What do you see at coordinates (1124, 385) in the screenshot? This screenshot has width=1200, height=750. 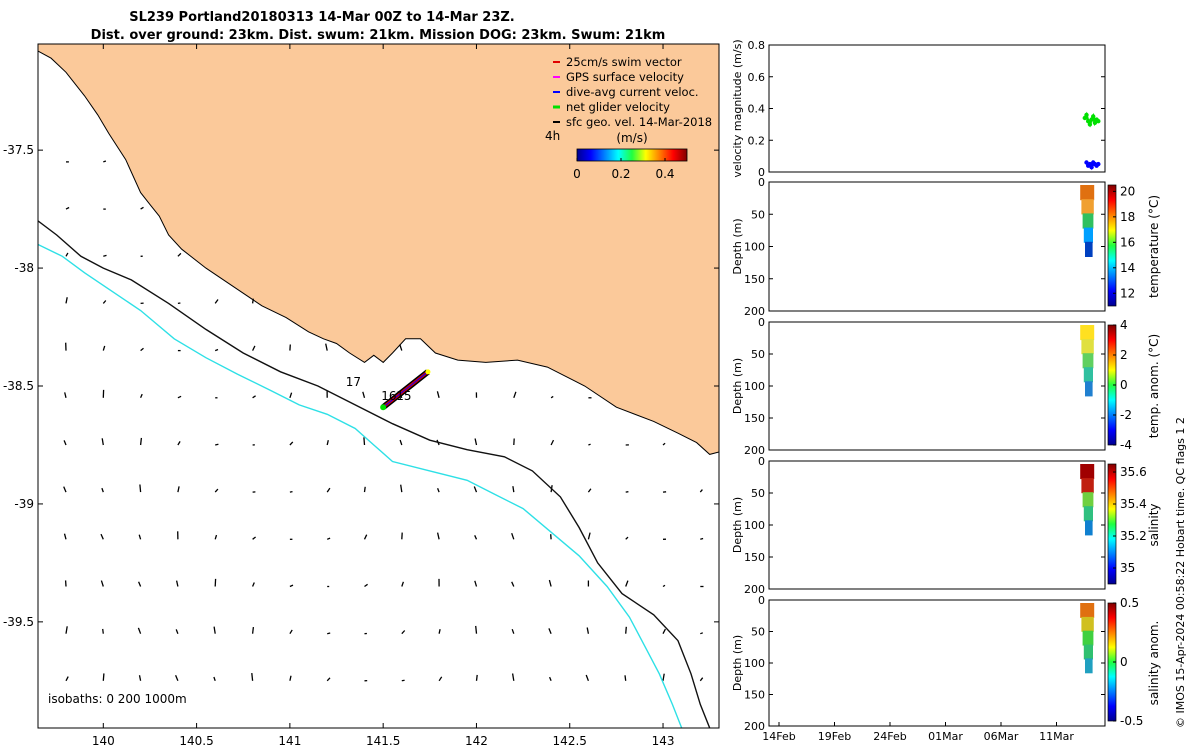 I see `panel-colorbar-tick-label: 0` at bounding box center [1124, 385].